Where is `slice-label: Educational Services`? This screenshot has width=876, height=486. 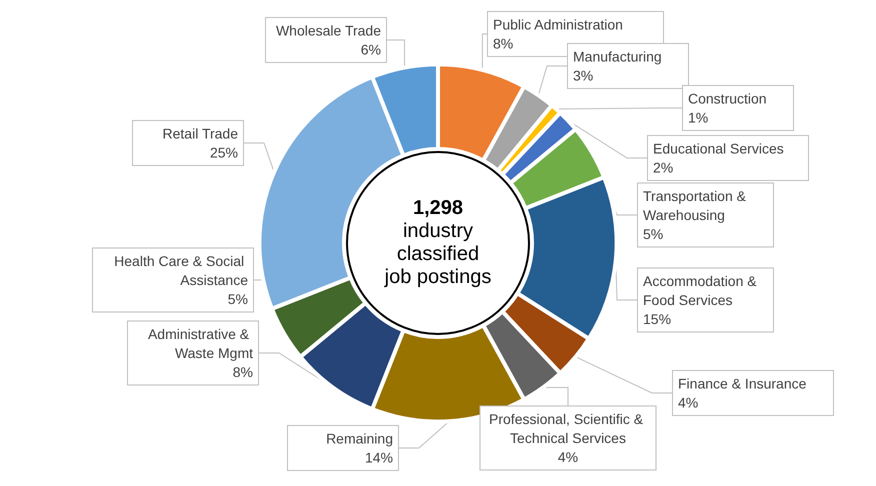 slice-label: Educational Services is located at coordinates (718, 148).